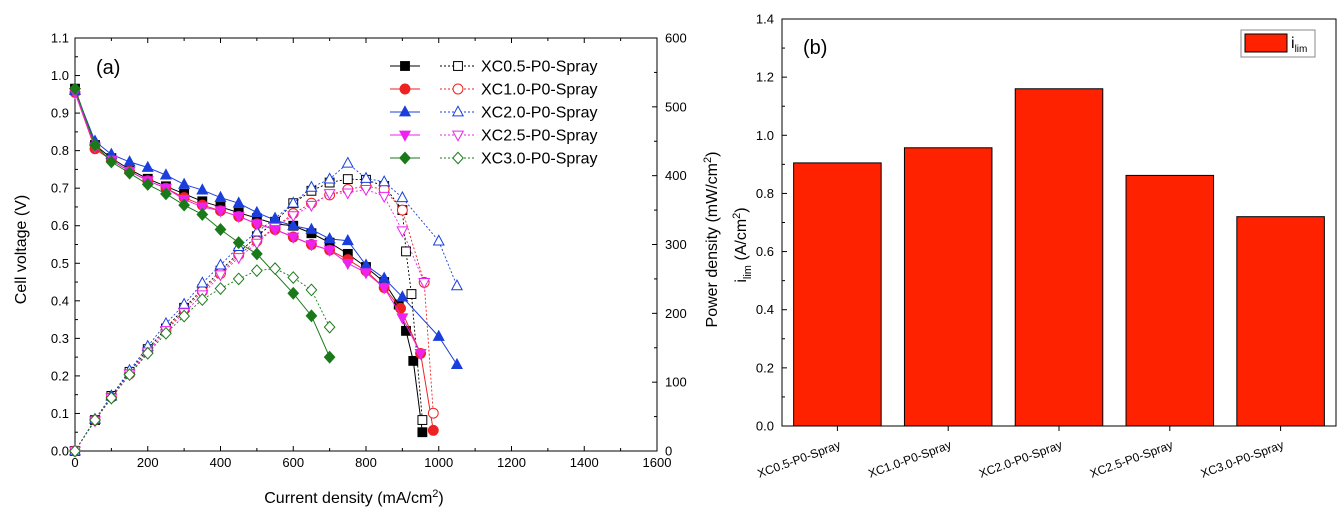 Image resolution: width=1338 pixels, height=514 pixels. What do you see at coordinates (676, 382) in the screenshot?
I see `y-right-tick-label-a: 100` at bounding box center [676, 382].